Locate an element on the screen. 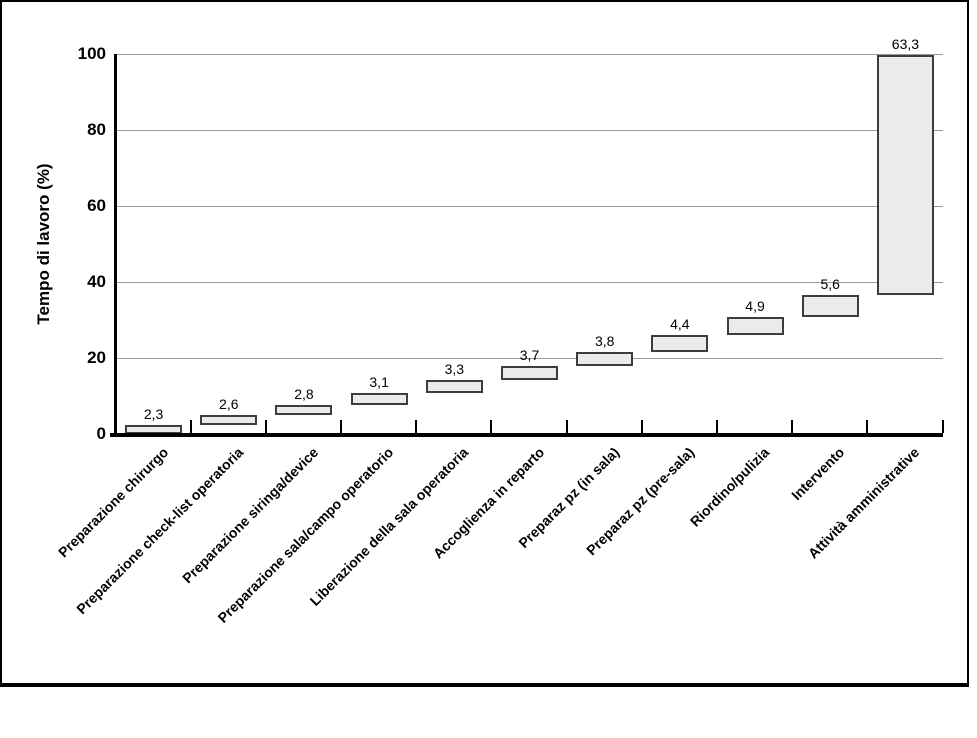 The height and width of the screenshot is (738, 977). x-axis-category-label: Liberazione della sala operatoria is located at coordinates (389, 526).